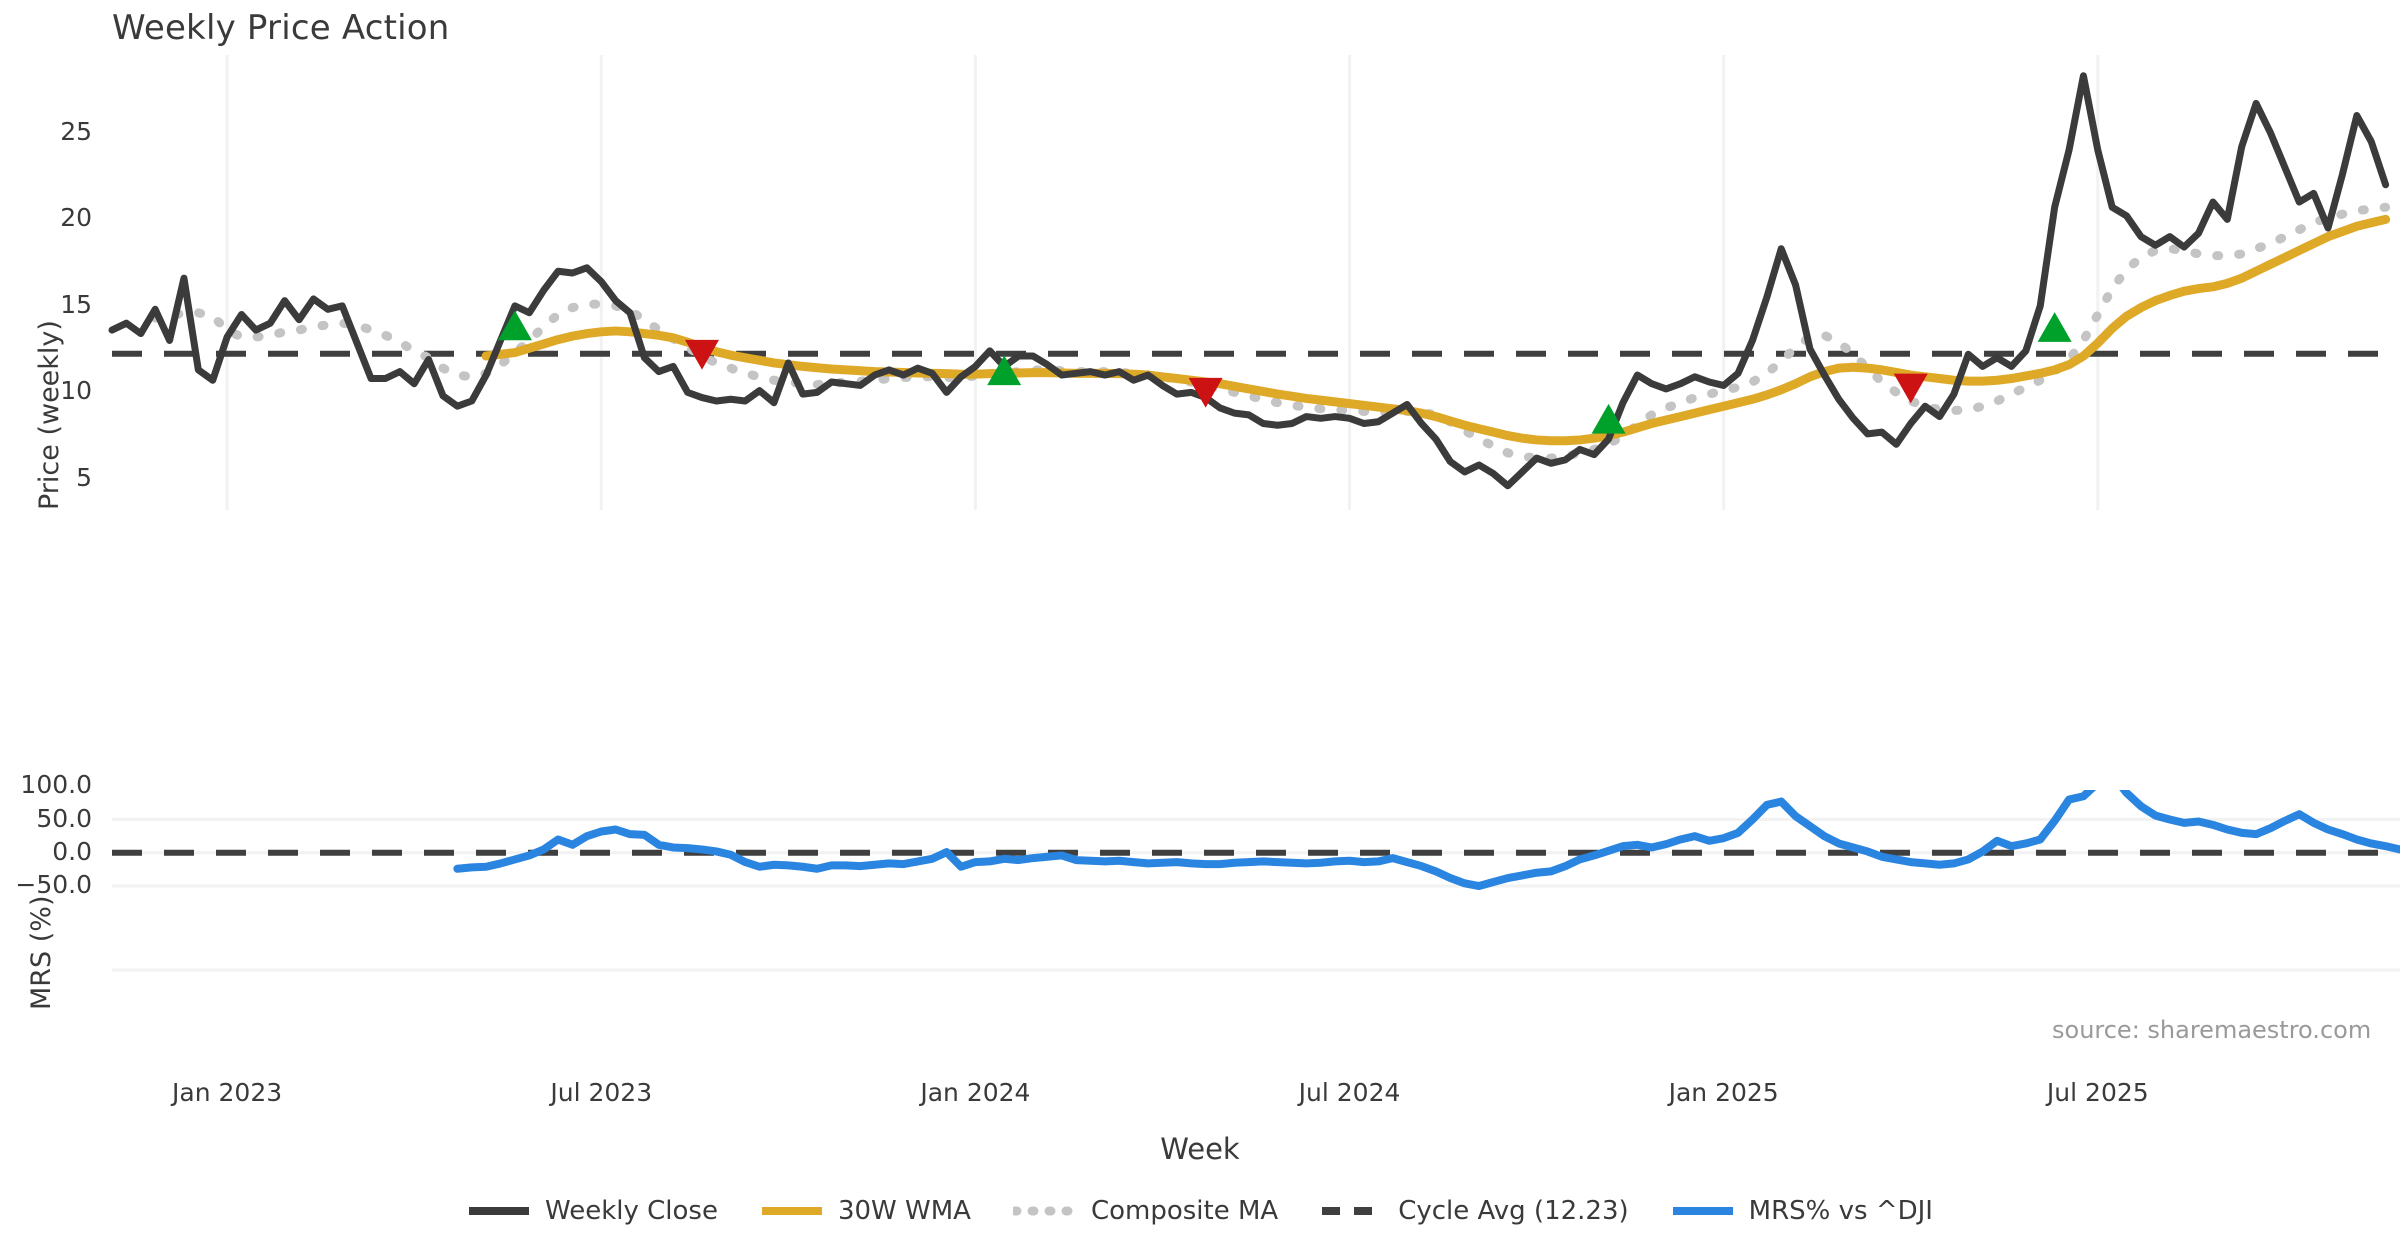 The image size is (2400, 1260). I want to click on mrs-chart-svg, so click(1256, 881).